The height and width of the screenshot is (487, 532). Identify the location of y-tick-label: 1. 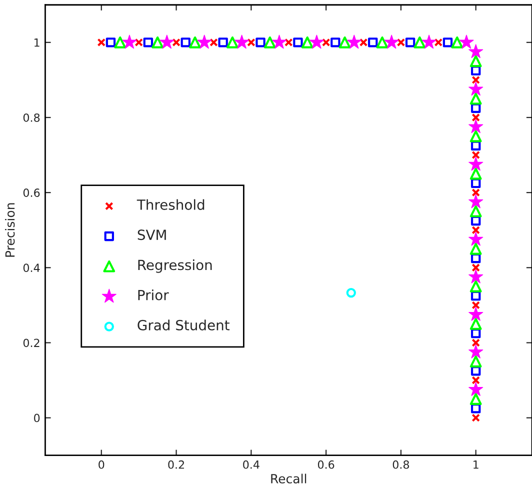
(37, 42).